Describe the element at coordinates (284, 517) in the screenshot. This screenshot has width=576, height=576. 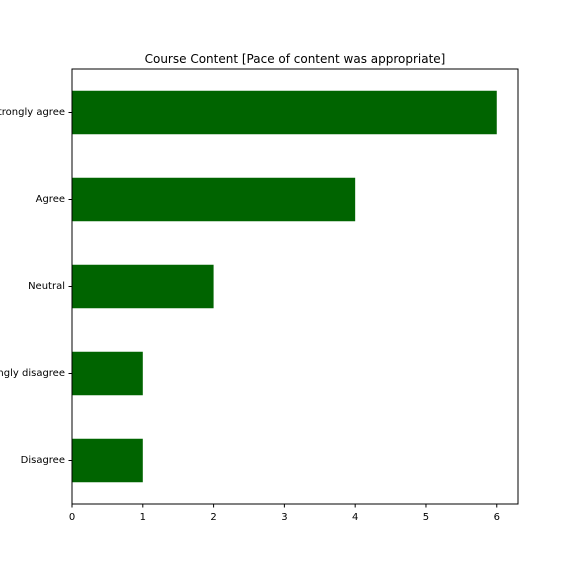
I see `x-tick-label: 3` at that location.